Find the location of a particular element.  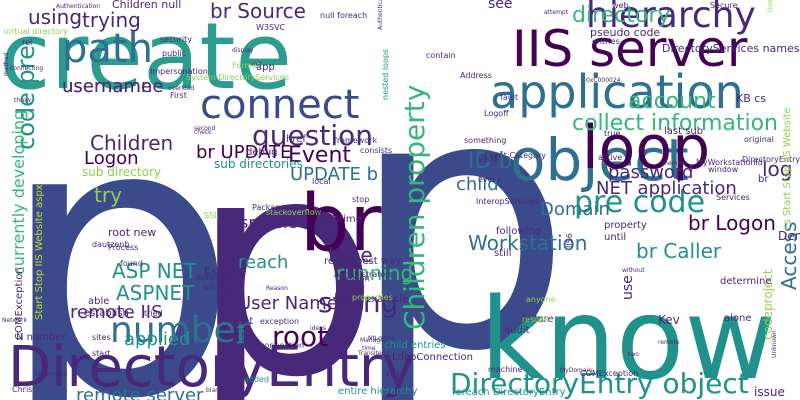

cloud-word: currently developing is located at coordinates (18, 192).